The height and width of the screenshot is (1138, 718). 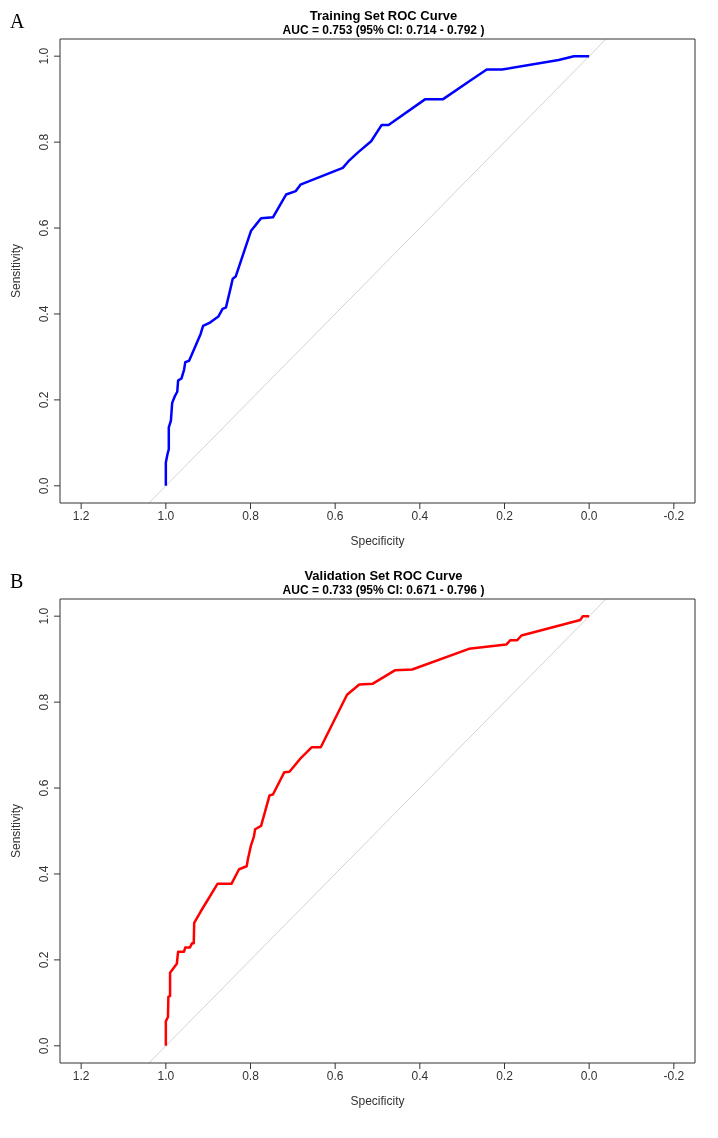 I want to click on chart-title: Validation Set ROC Curve, so click(x=383, y=575).